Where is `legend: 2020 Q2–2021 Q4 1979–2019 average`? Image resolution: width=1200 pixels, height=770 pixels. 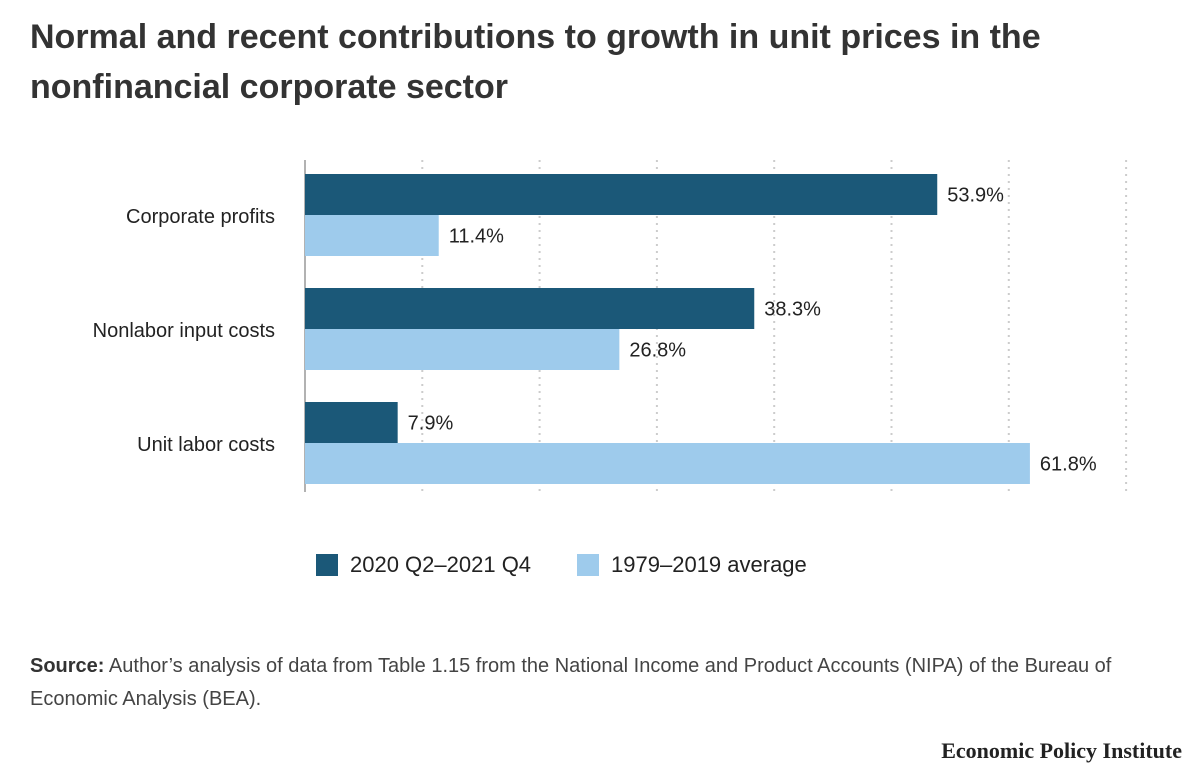 legend: 2020 Q2–2021 Q4 1979–2019 average is located at coordinates (584, 565).